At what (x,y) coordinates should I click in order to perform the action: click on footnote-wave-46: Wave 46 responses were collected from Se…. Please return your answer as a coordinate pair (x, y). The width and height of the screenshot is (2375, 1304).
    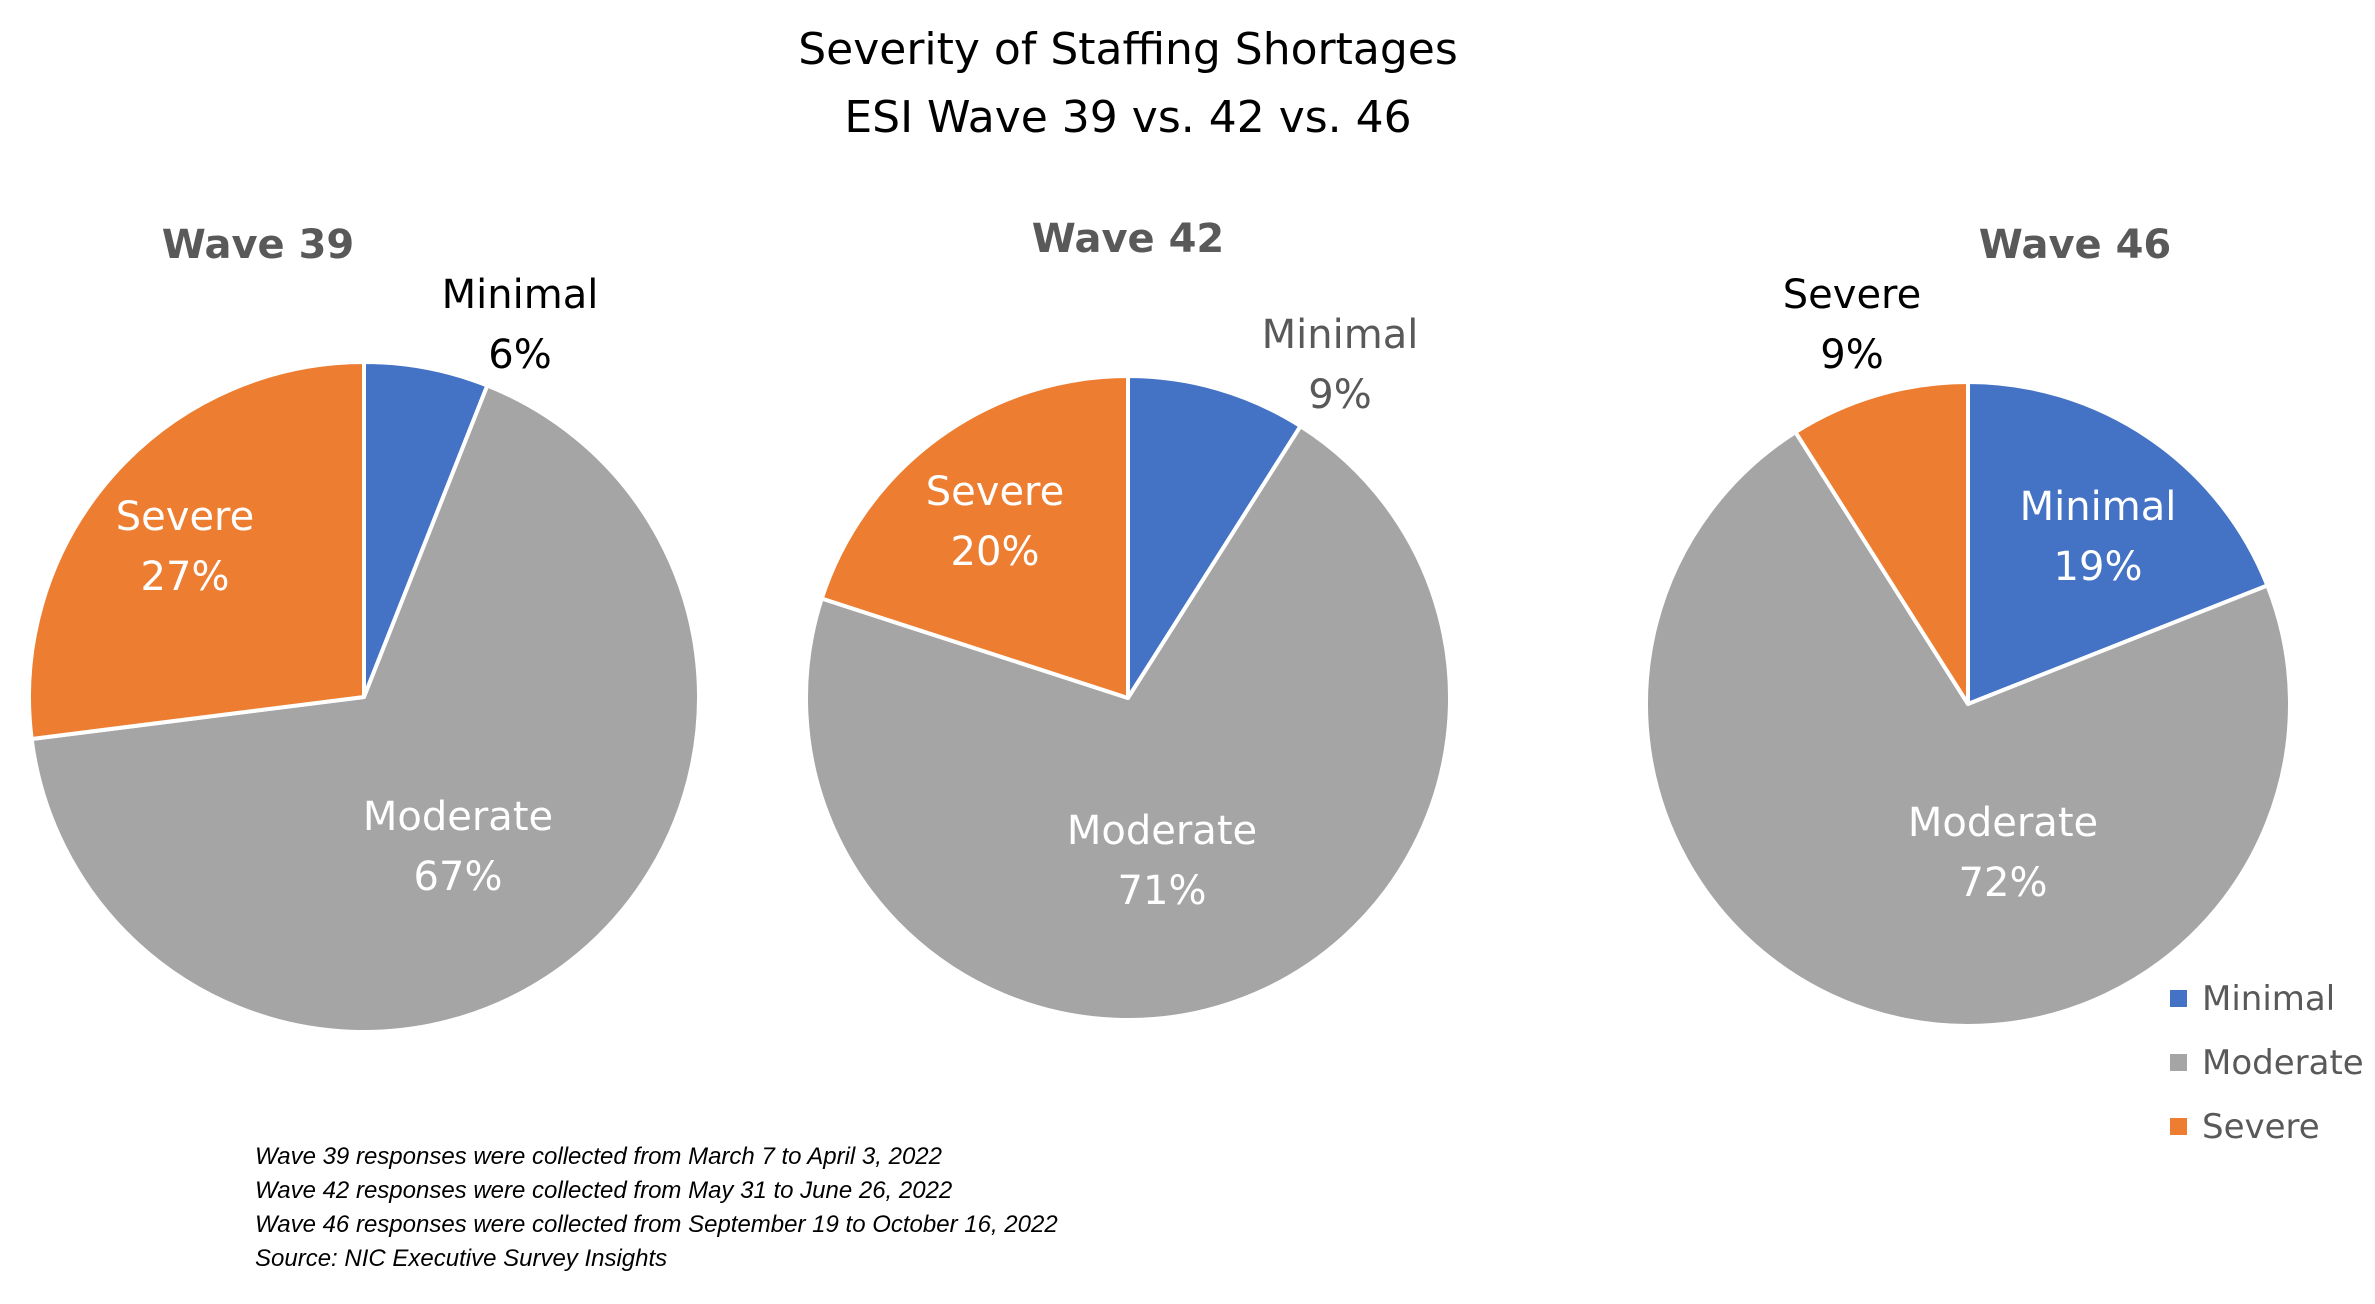
    Looking at the image, I should click on (656, 1224).